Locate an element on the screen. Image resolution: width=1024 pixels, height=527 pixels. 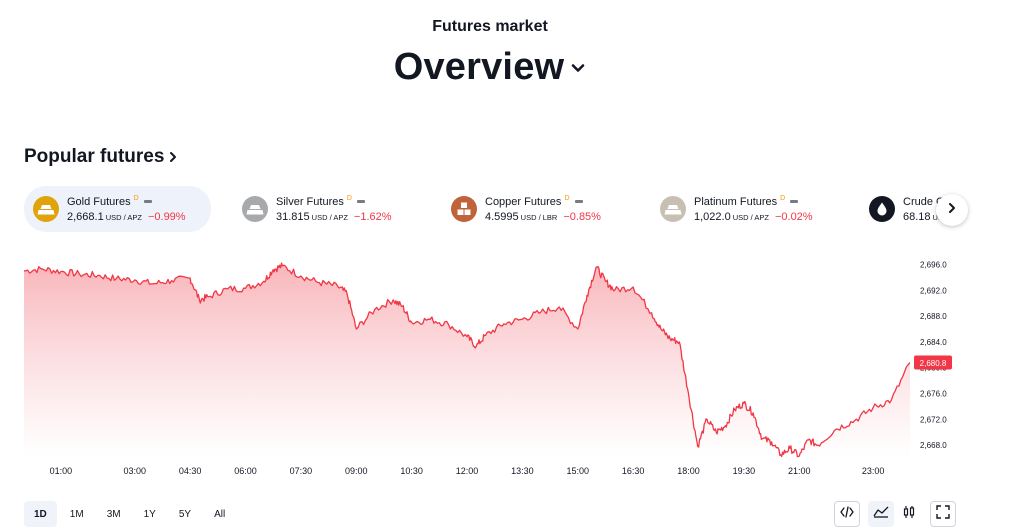
card-name: Platinum Futures is located at coordinates (736, 201).